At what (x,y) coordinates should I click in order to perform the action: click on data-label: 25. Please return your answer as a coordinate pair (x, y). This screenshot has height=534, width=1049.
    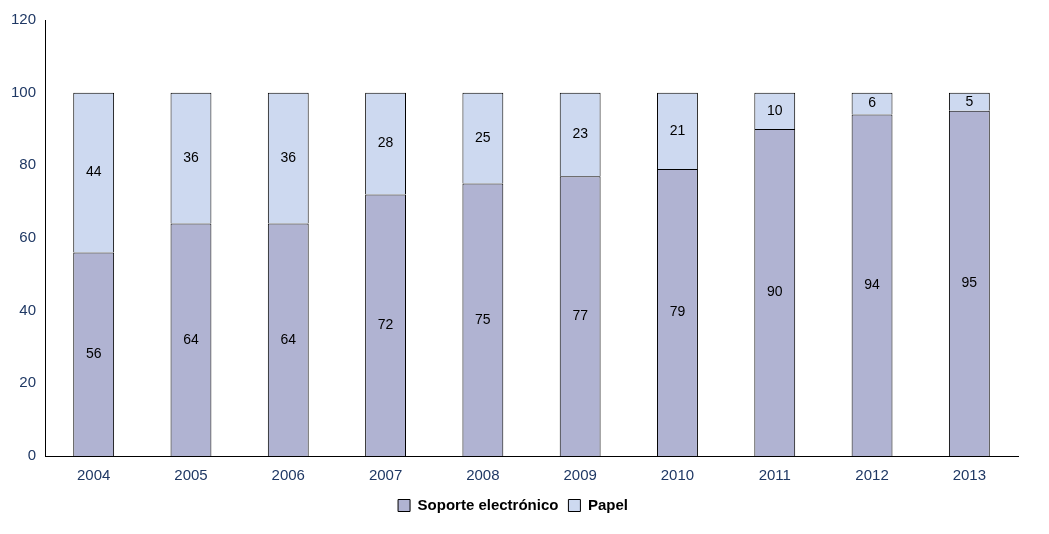
    Looking at the image, I should click on (483, 136).